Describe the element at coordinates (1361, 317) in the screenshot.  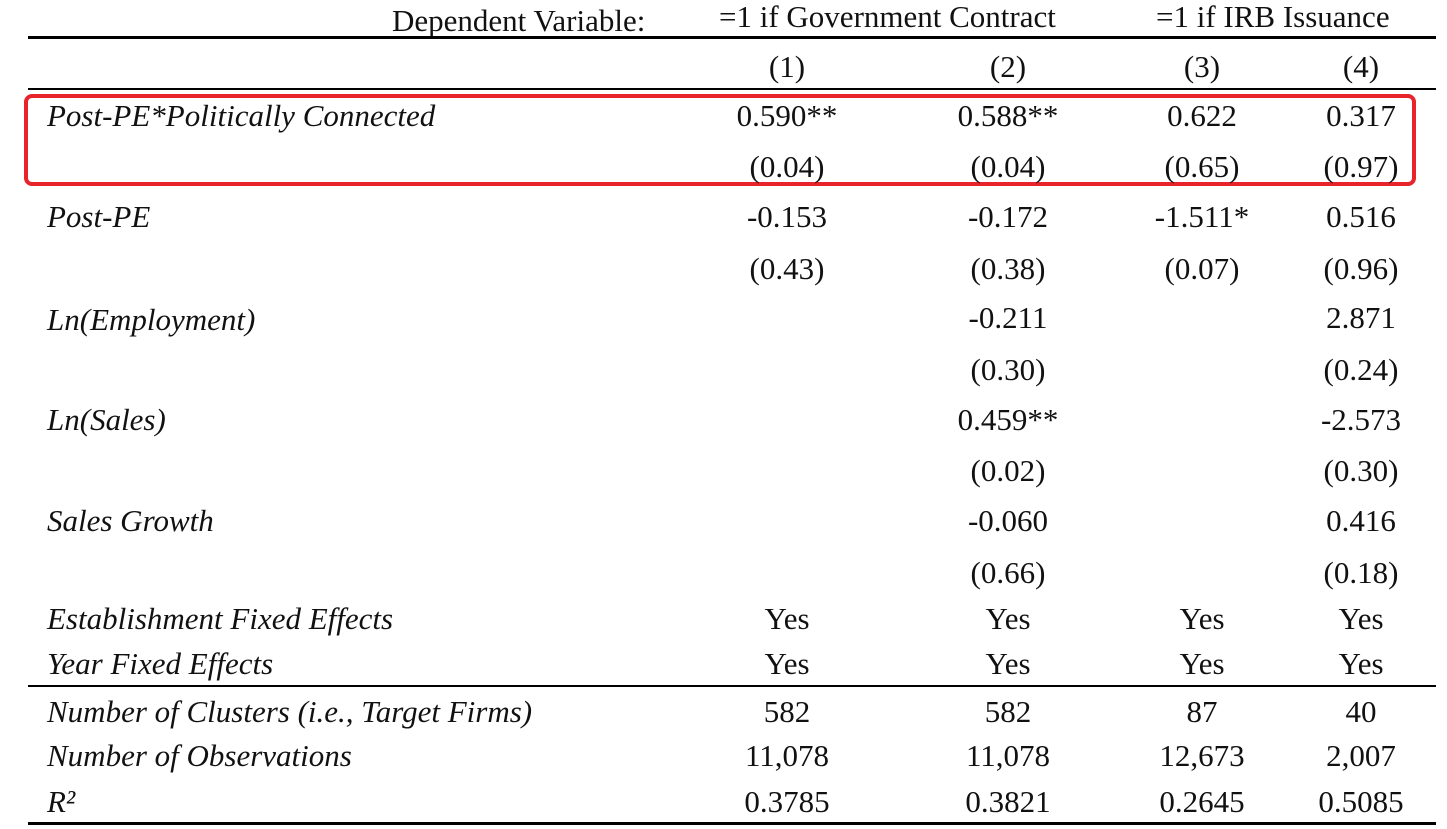
I see `coef-cell: 2.871` at that location.